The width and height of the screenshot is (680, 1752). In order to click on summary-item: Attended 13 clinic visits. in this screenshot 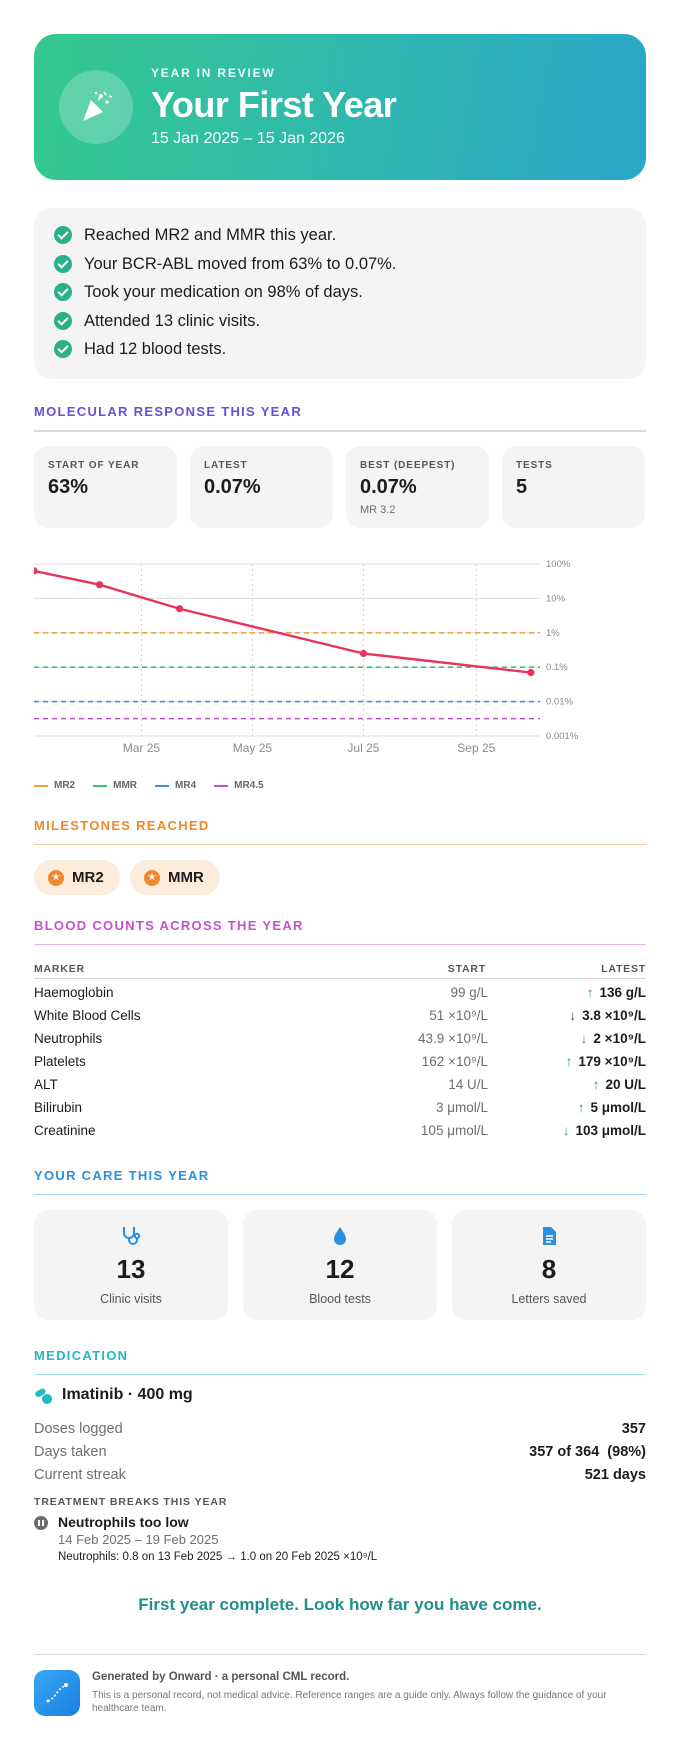, I will do `click(157, 321)`.